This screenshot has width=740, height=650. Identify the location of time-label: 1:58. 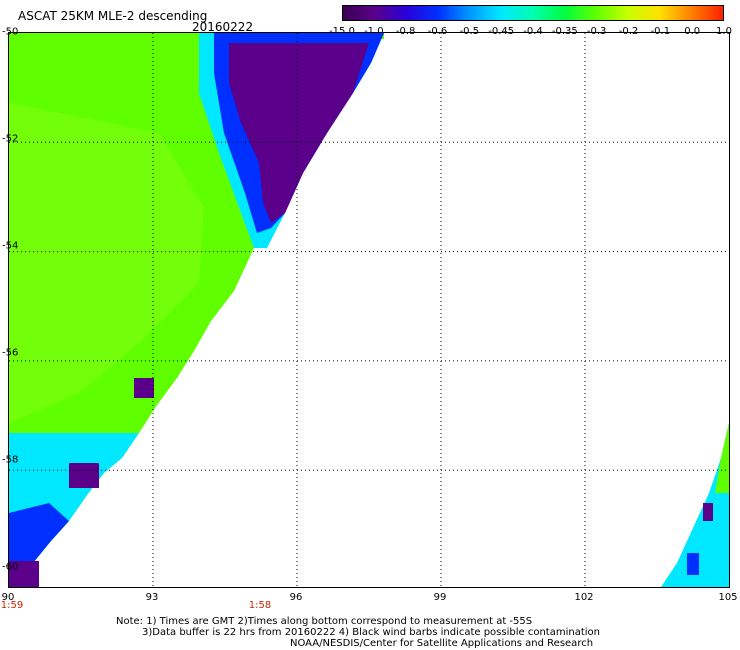
(260, 605).